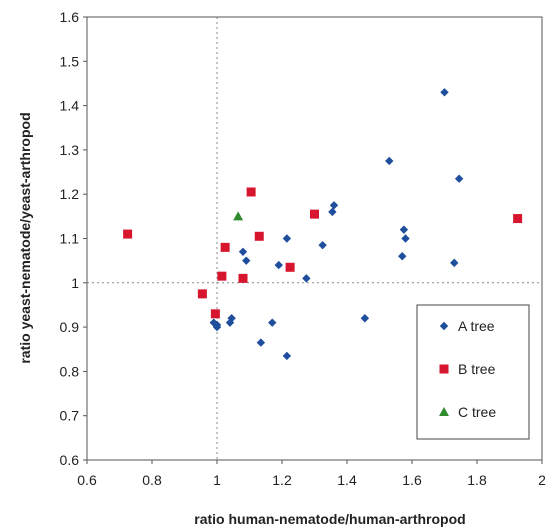 The width and height of the screenshot is (551, 529). I want to click on x-tick-label: 2, so click(542, 480).